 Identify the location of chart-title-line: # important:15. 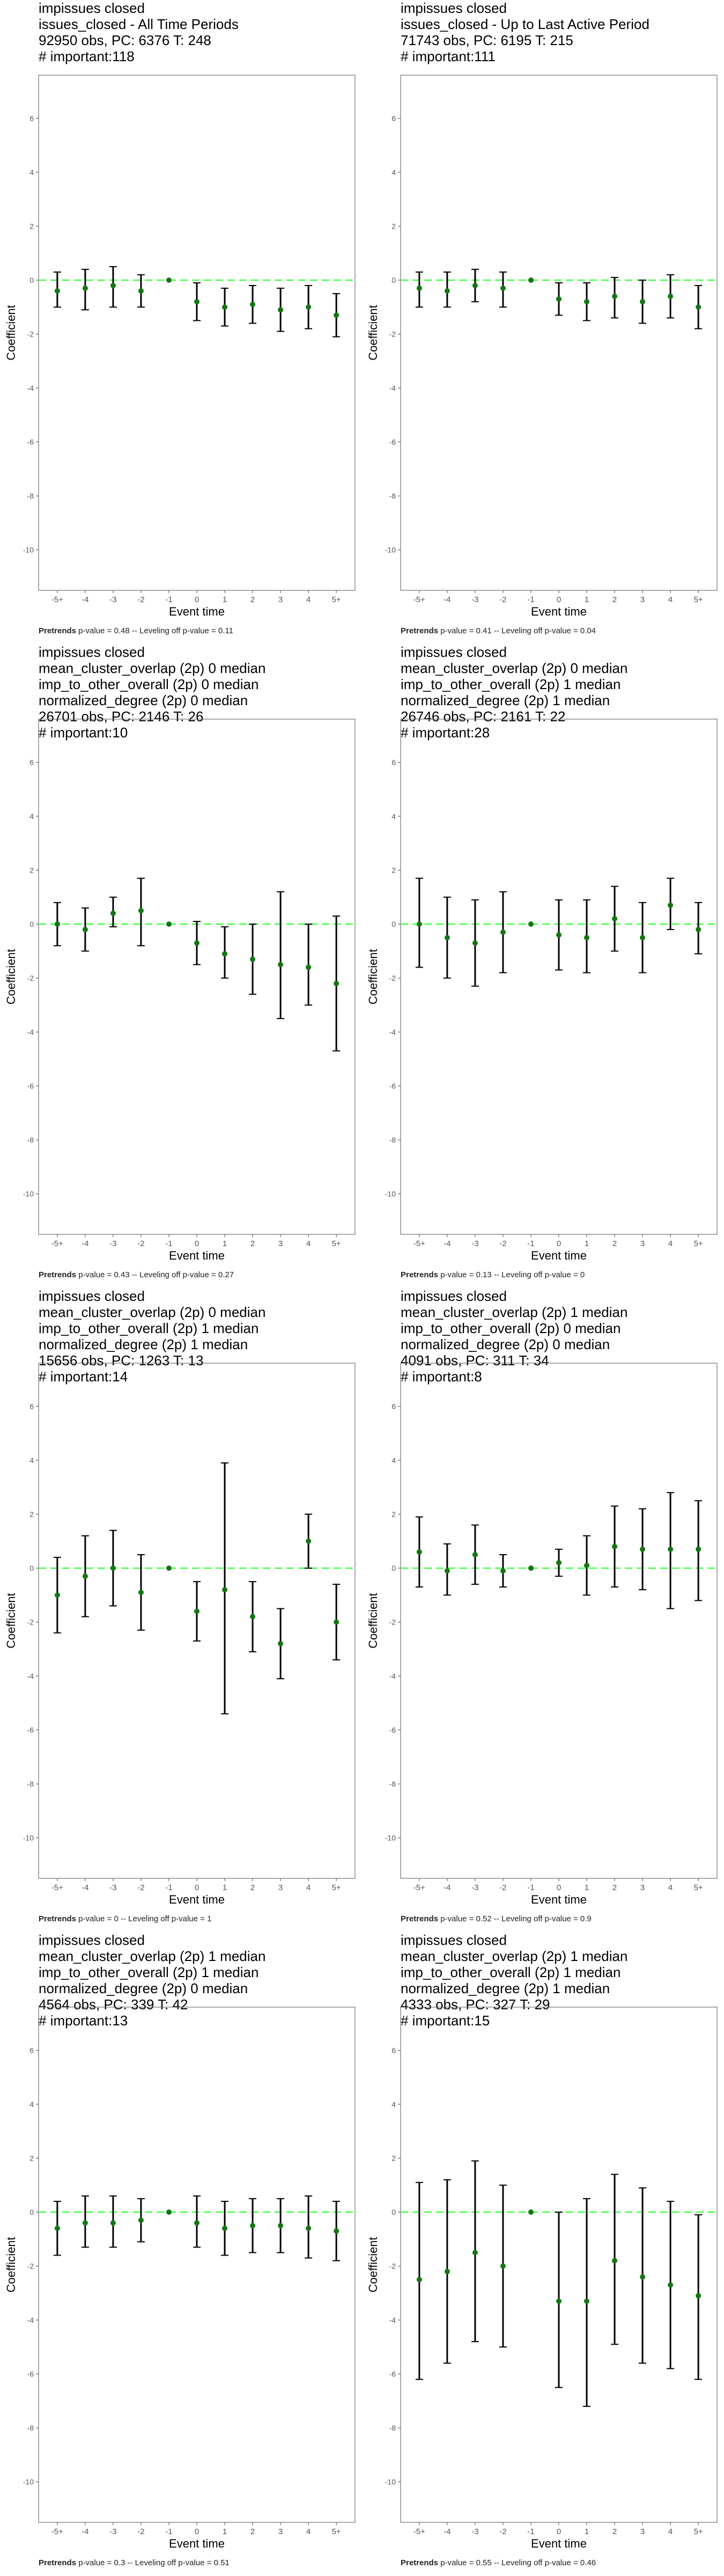
(445, 2020).